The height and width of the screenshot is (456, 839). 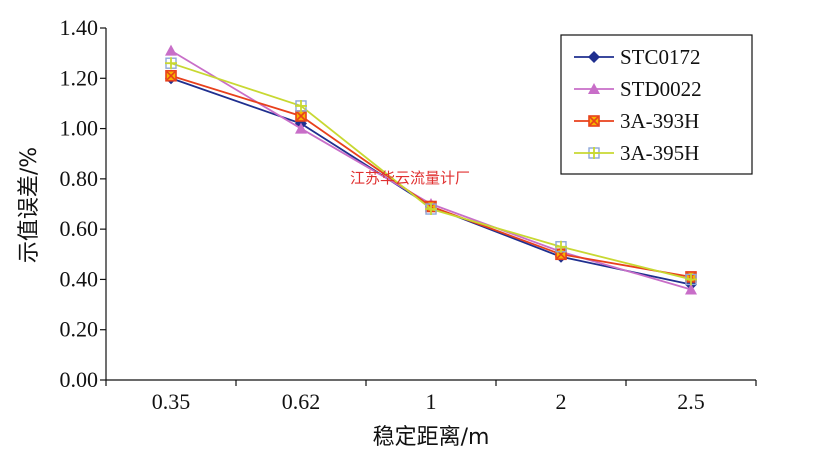 I want to click on x-tick-label: 2, so click(x=561, y=401).